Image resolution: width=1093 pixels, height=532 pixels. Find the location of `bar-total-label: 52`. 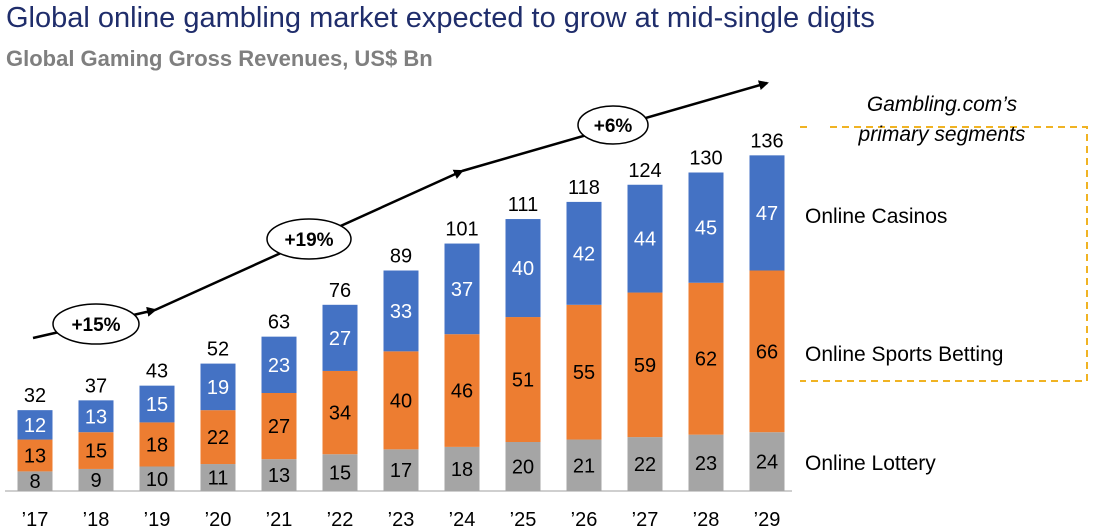

bar-total-label: 52 is located at coordinates (218, 350).